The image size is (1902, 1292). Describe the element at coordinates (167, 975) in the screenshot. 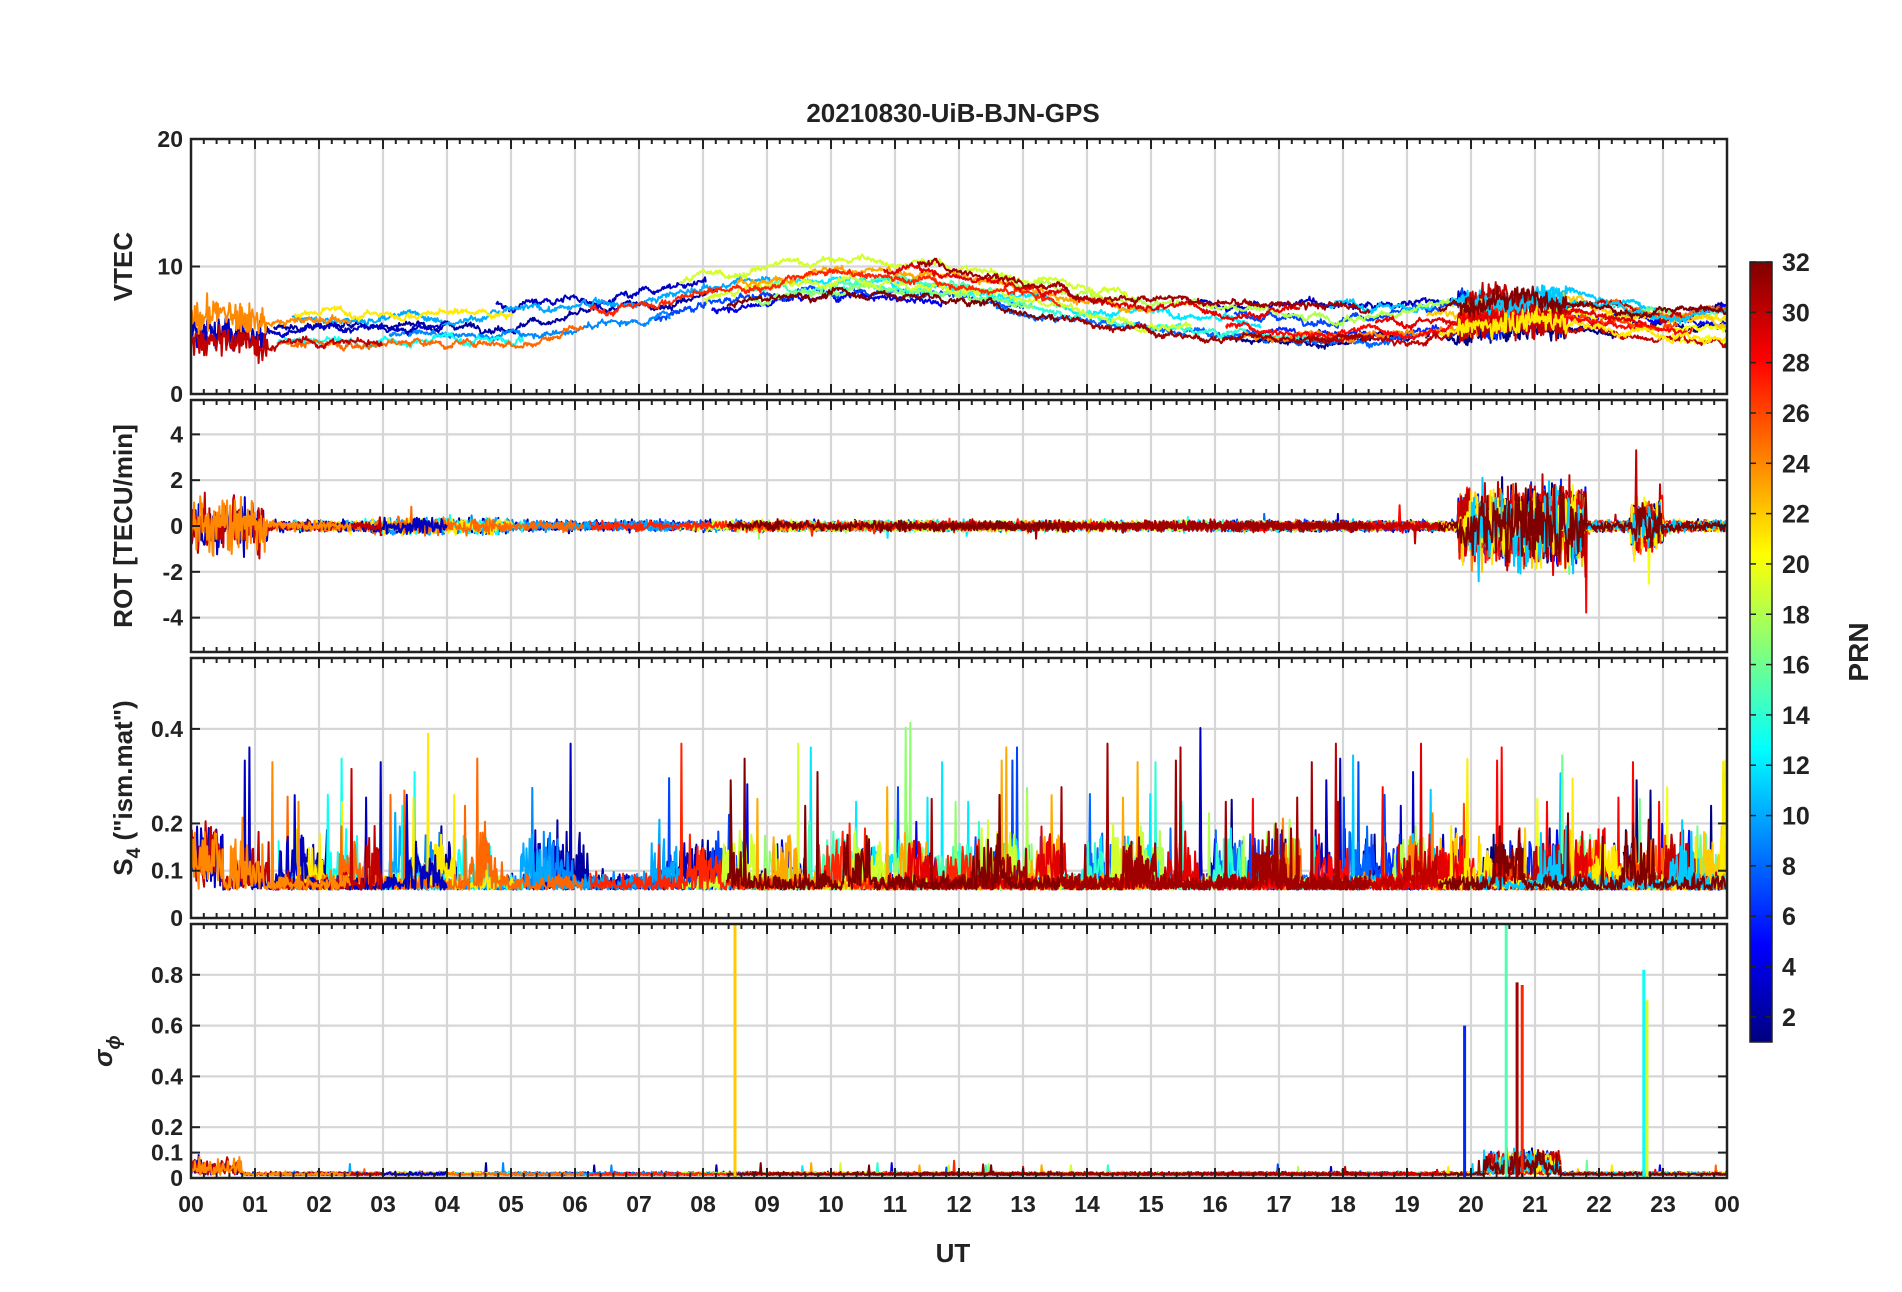

I see `y-tick-label: 0.8` at that location.